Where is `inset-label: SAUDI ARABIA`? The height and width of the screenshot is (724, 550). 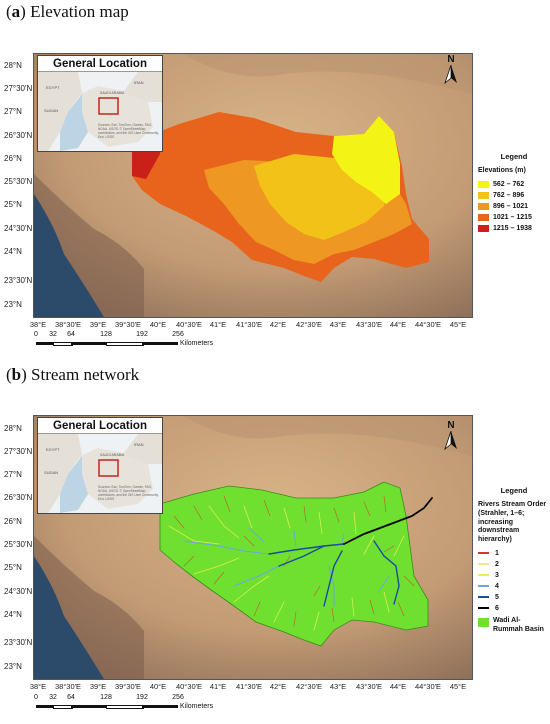 inset-label: SAUDI ARABIA is located at coordinates (112, 93).